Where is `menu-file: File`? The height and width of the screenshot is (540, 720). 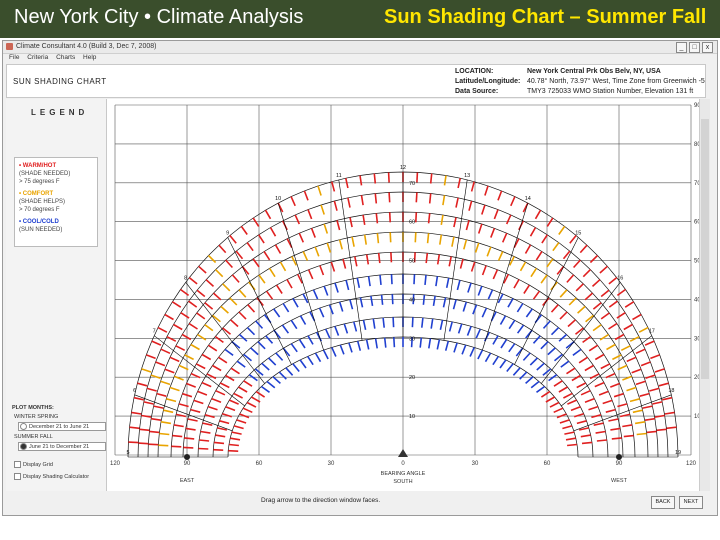 menu-file: File is located at coordinates (14, 57).